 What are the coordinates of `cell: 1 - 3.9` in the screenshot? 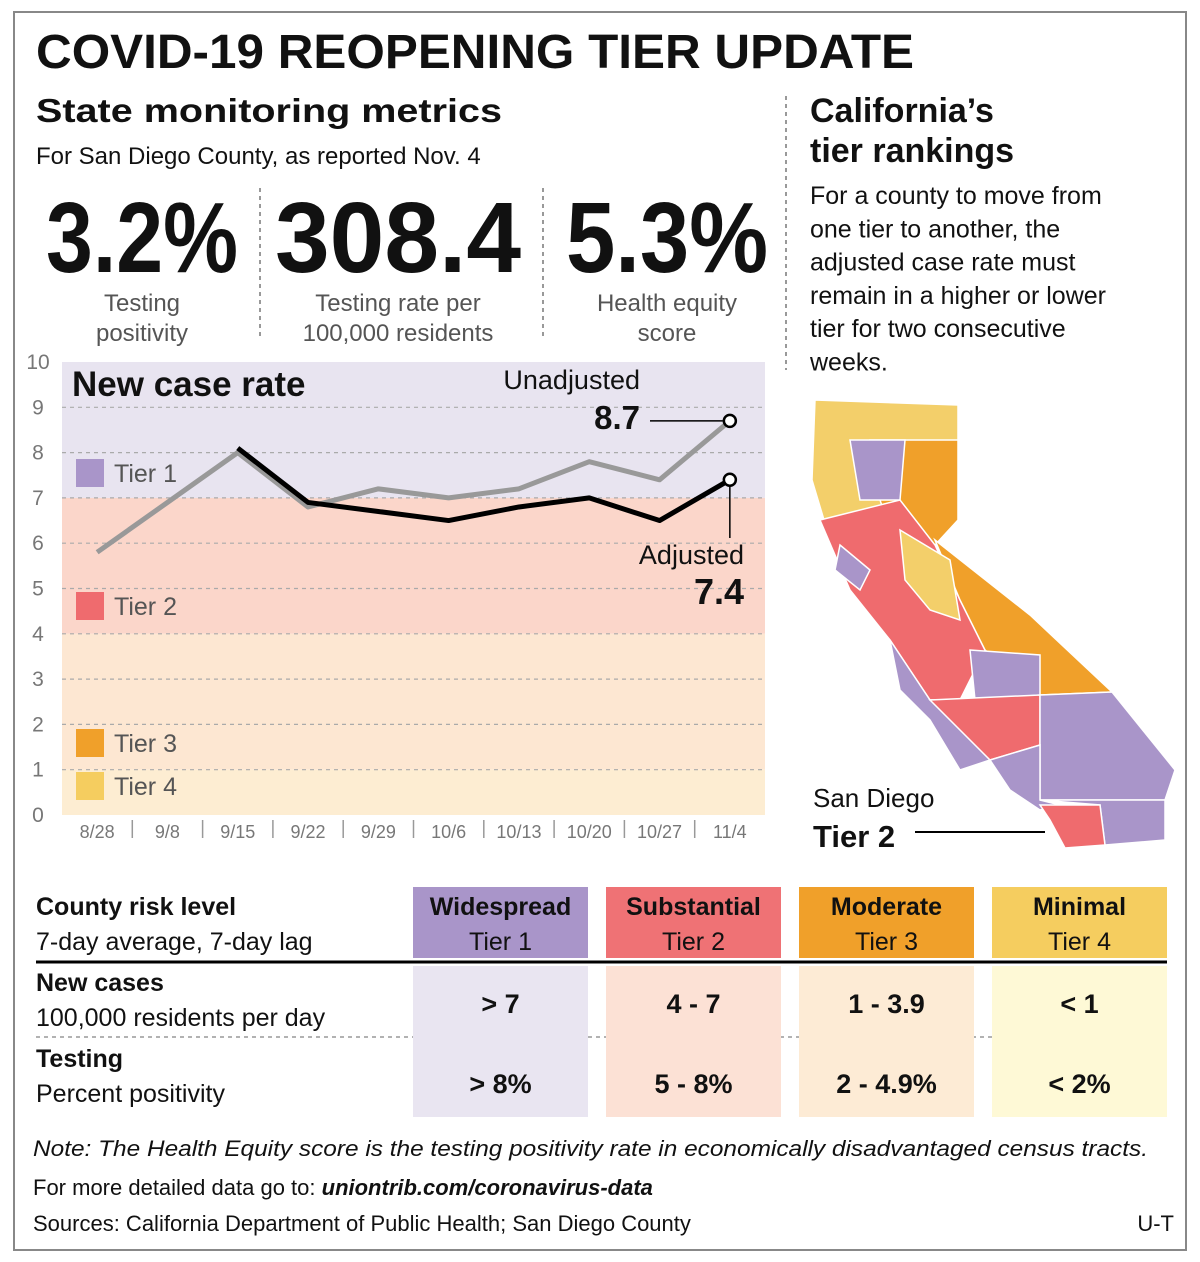 It's located at (886, 1004).